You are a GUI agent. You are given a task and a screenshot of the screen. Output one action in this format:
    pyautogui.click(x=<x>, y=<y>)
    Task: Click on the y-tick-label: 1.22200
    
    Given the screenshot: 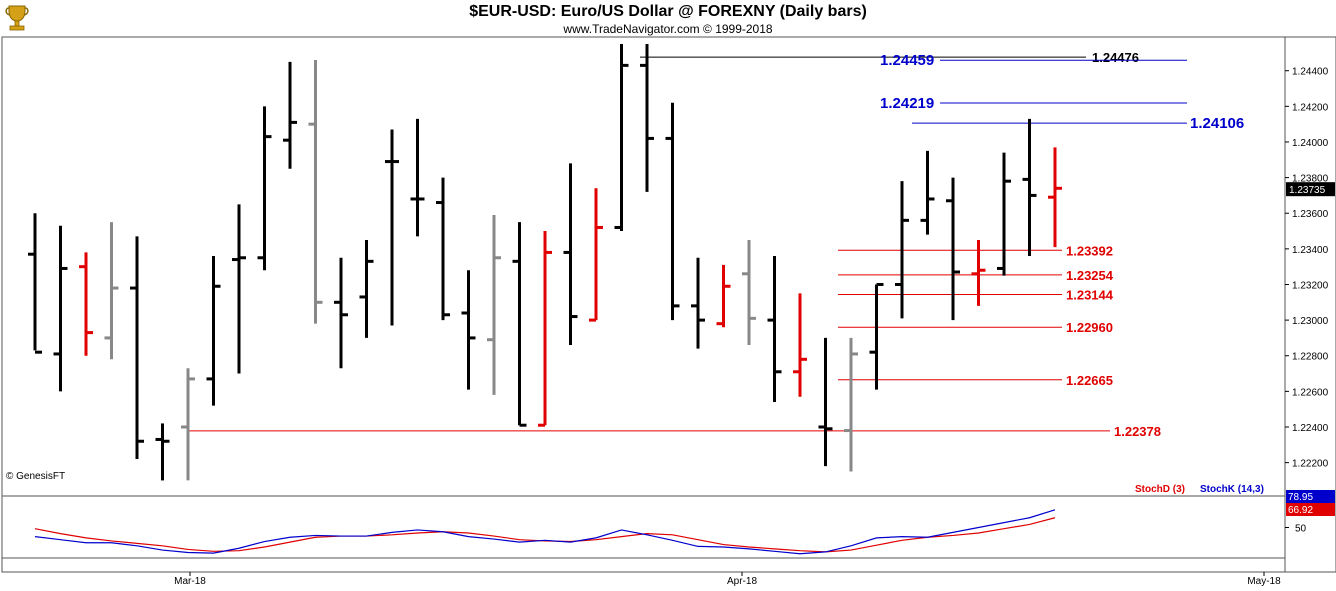 What is the action you would take?
    pyautogui.click(x=1310, y=464)
    